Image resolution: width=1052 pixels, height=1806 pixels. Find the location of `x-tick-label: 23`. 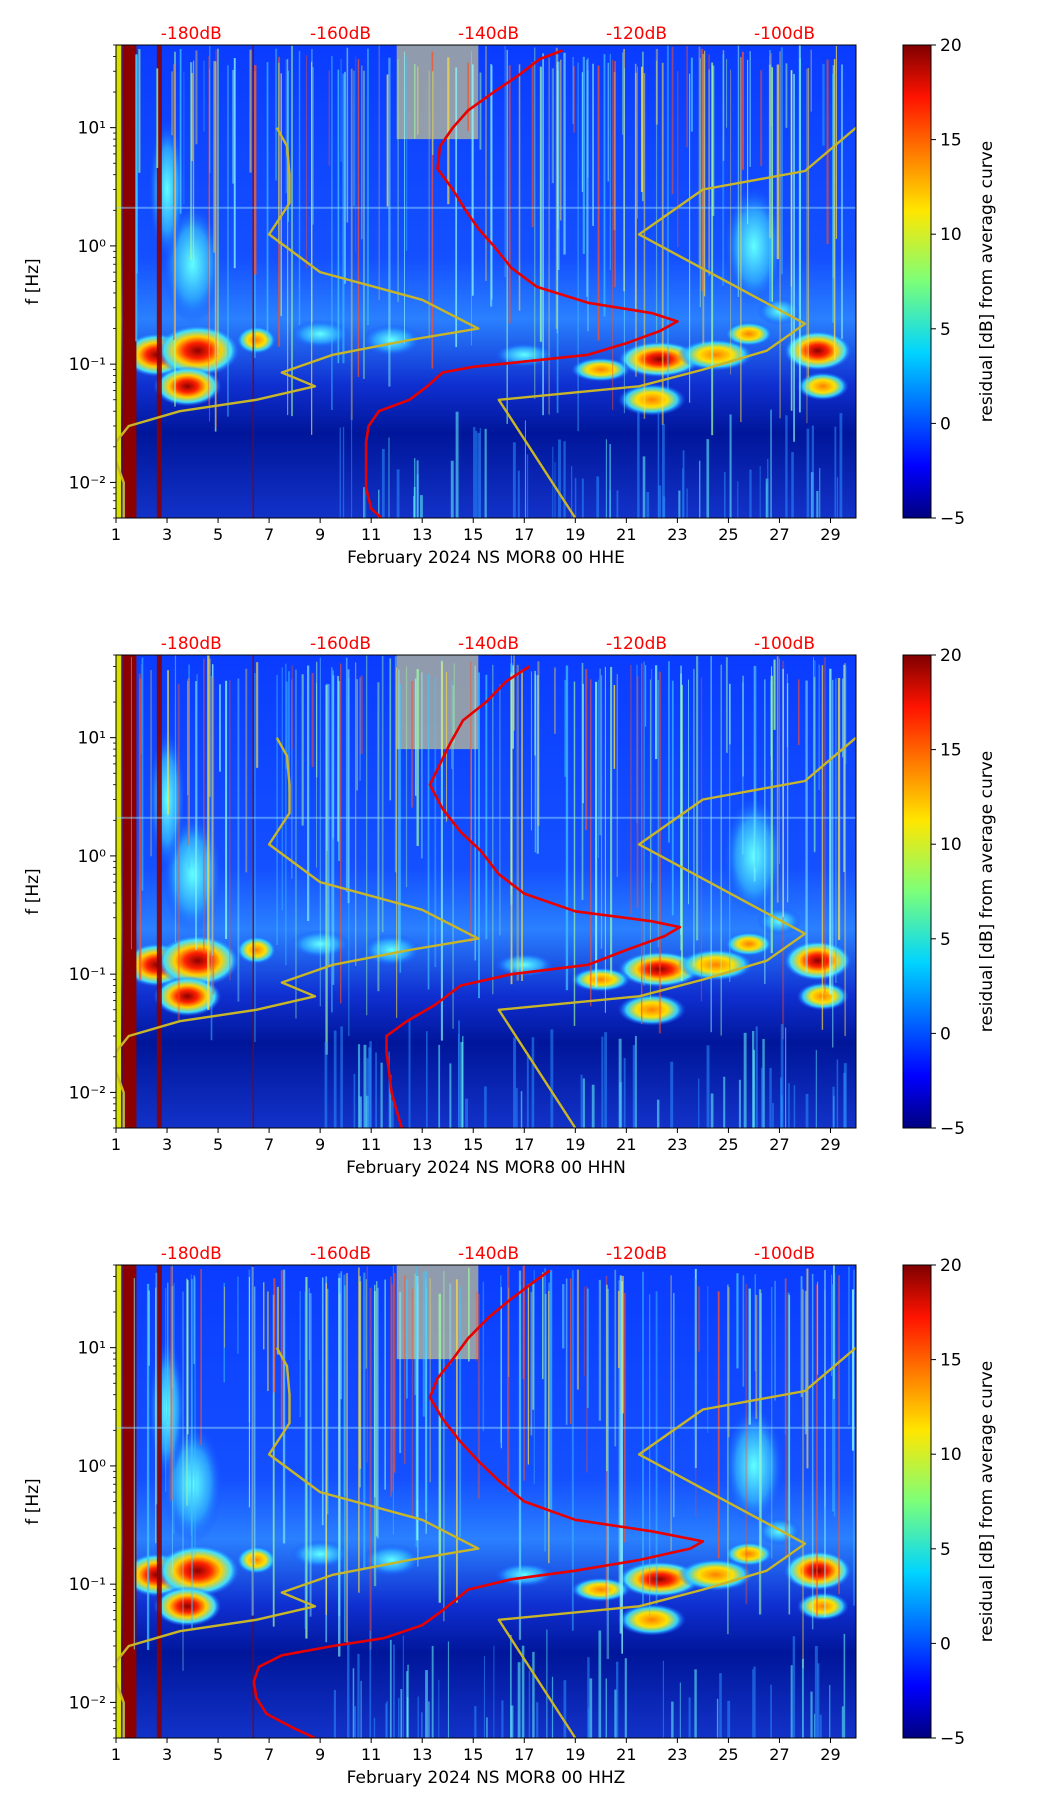

x-tick-label: 23 is located at coordinates (677, 534).